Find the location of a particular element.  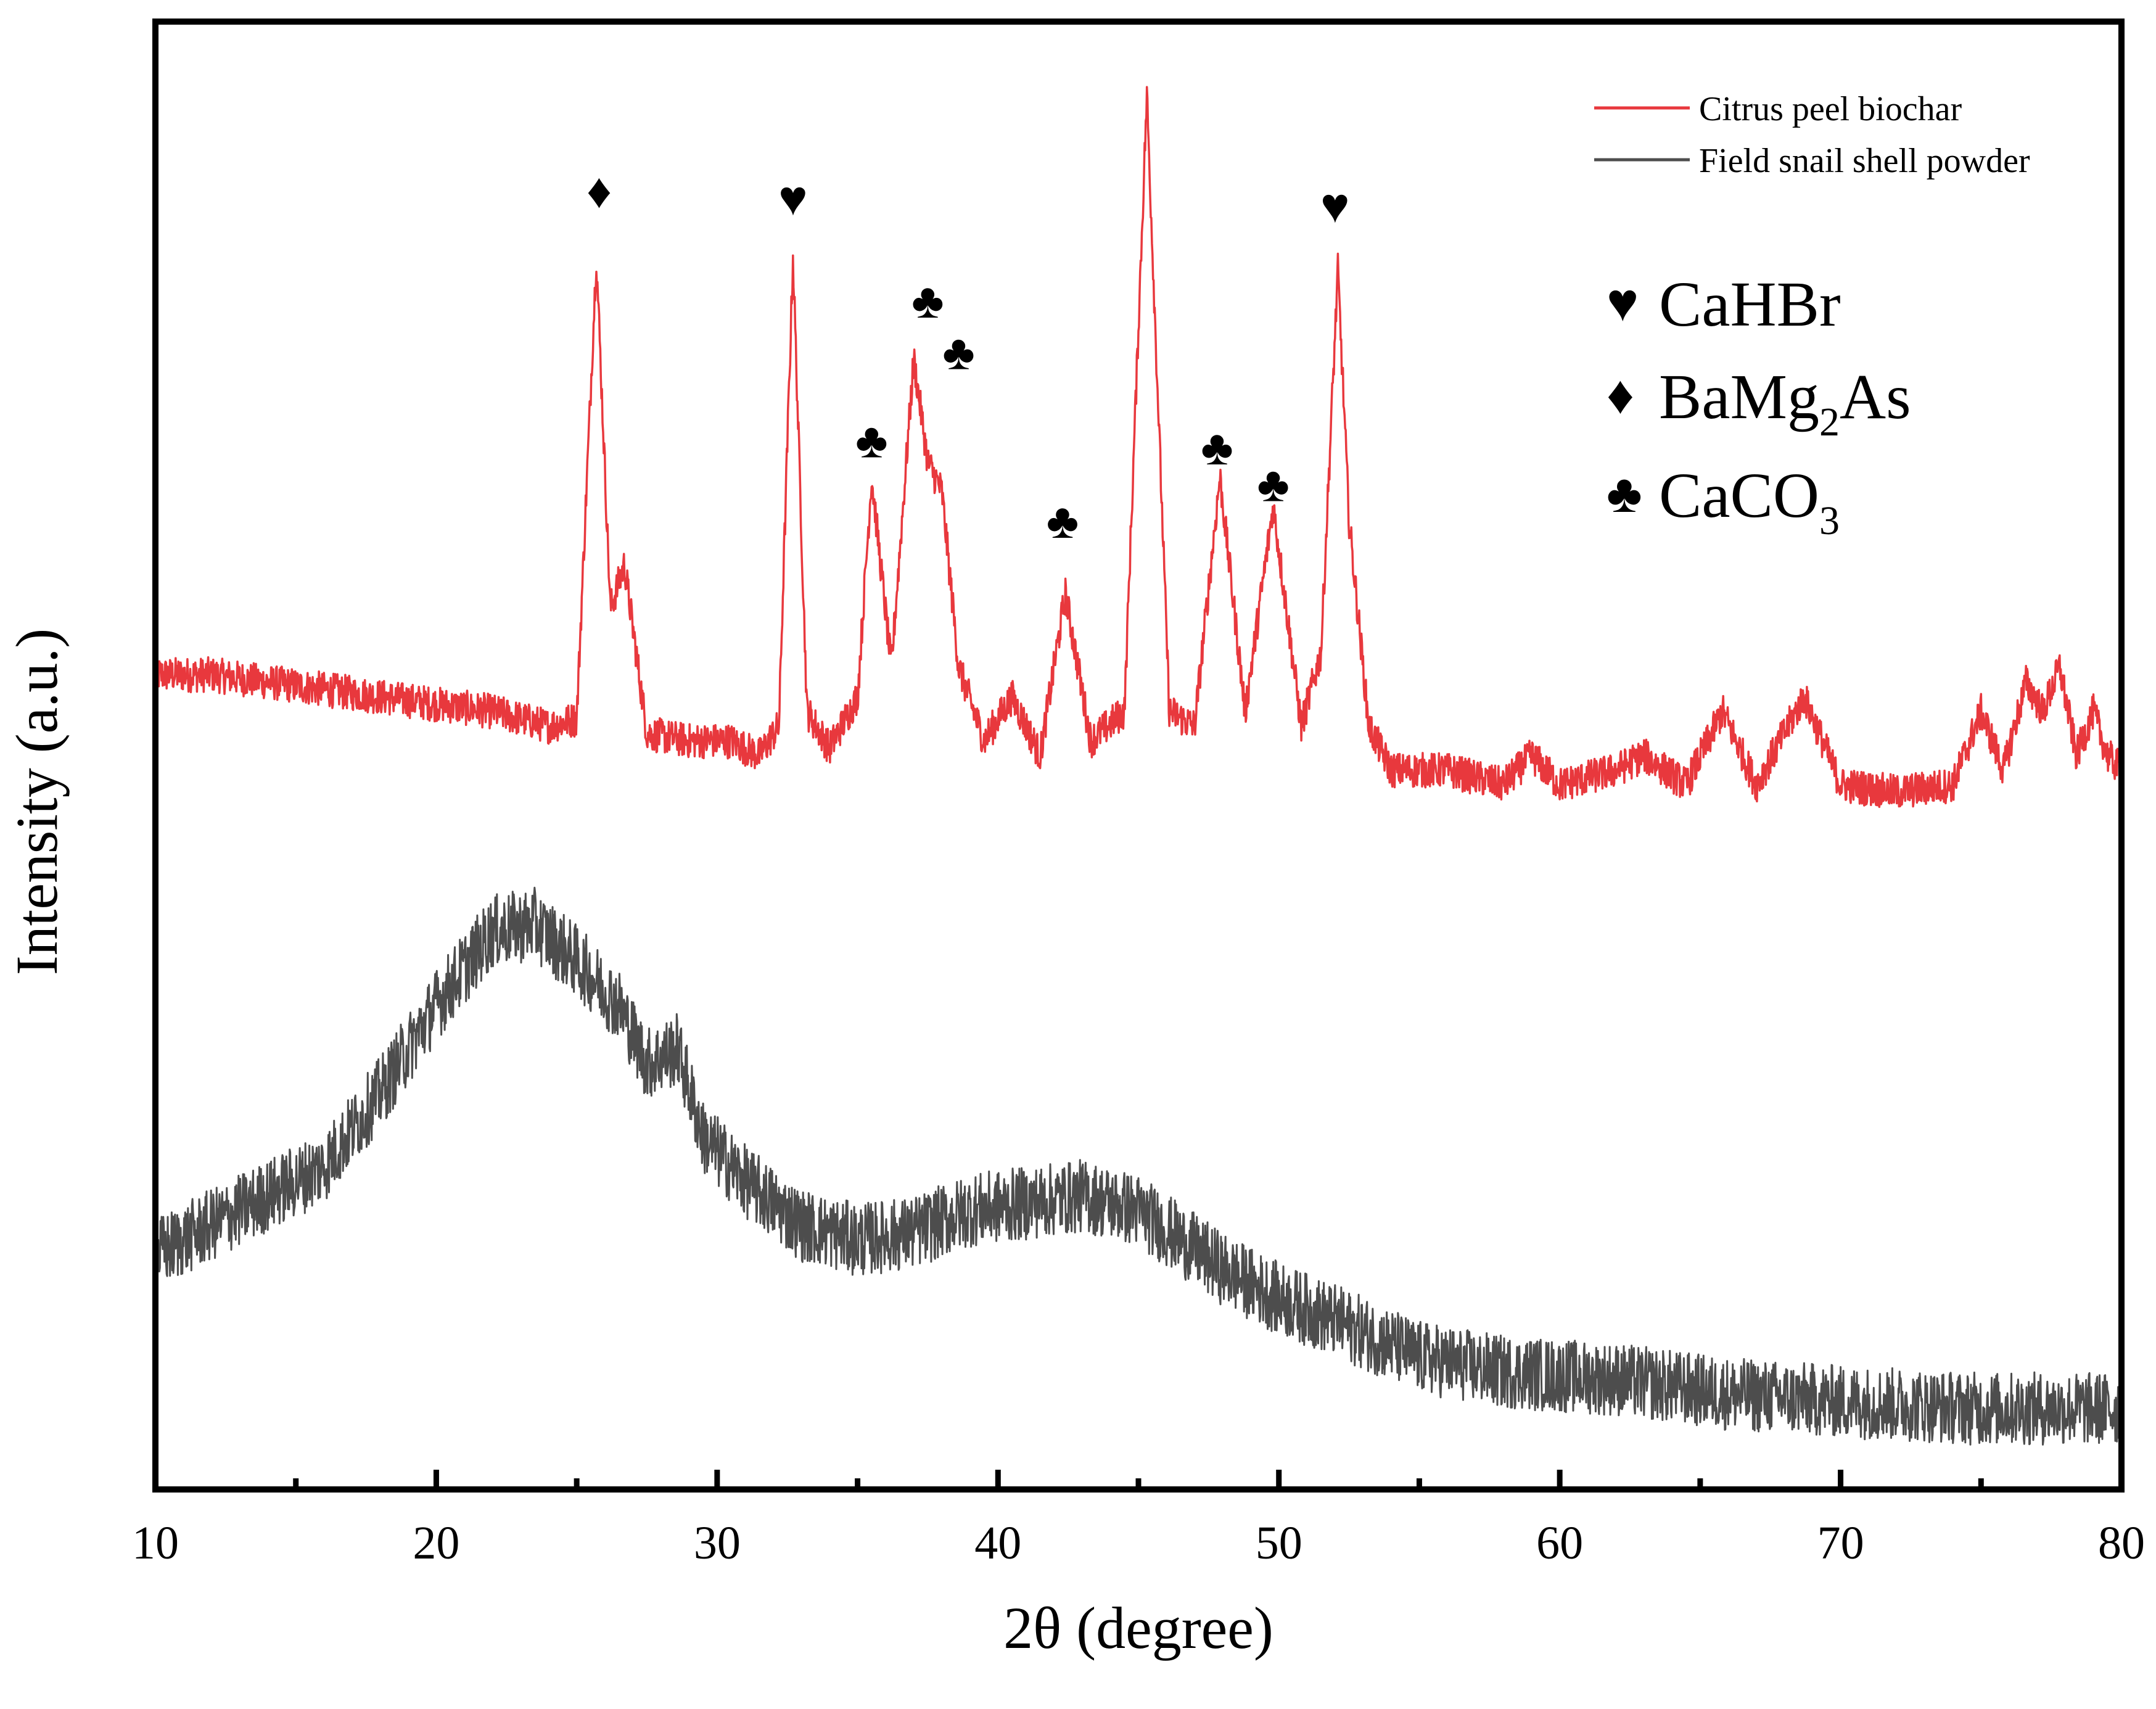

legend-label-citrus: Citrus peel biochar is located at coordinates (1830, 109).